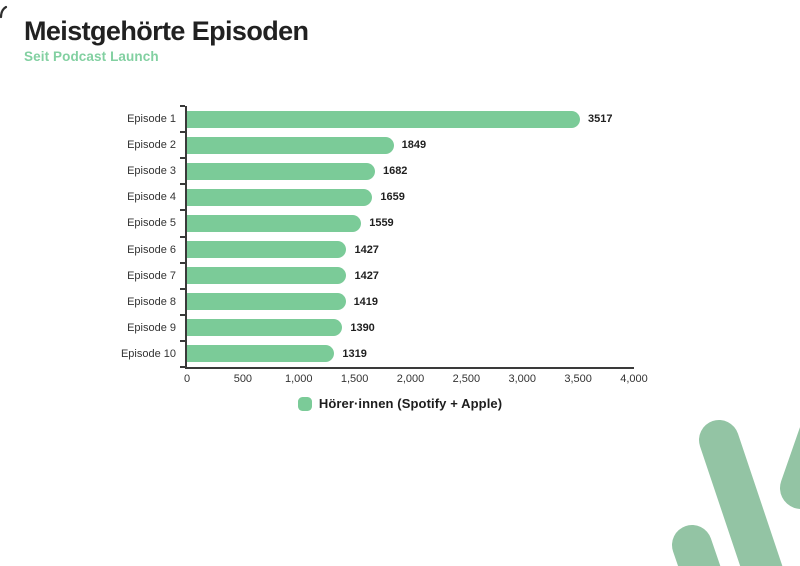 This screenshot has width=800, height=566. What do you see at coordinates (414, 145) in the screenshot?
I see `value-label: 1849` at bounding box center [414, 145].